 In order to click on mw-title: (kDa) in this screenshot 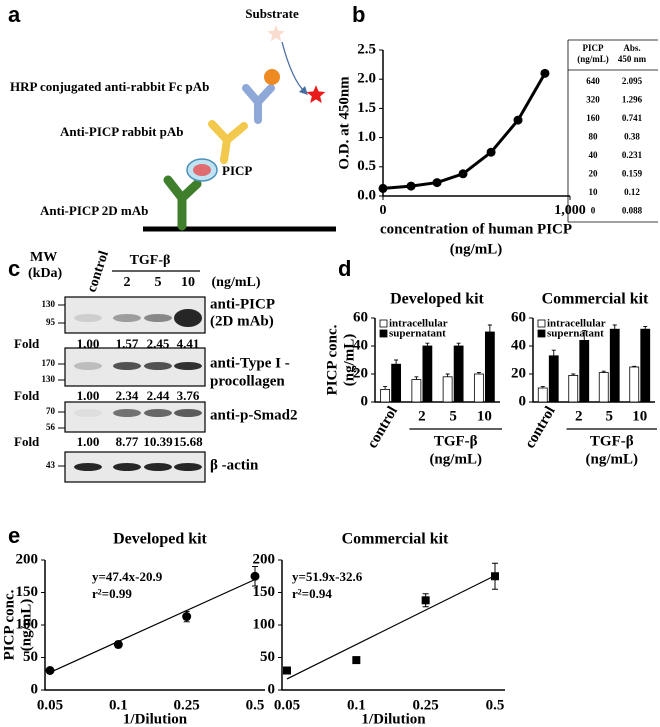, I will do `click(45, 273)`.